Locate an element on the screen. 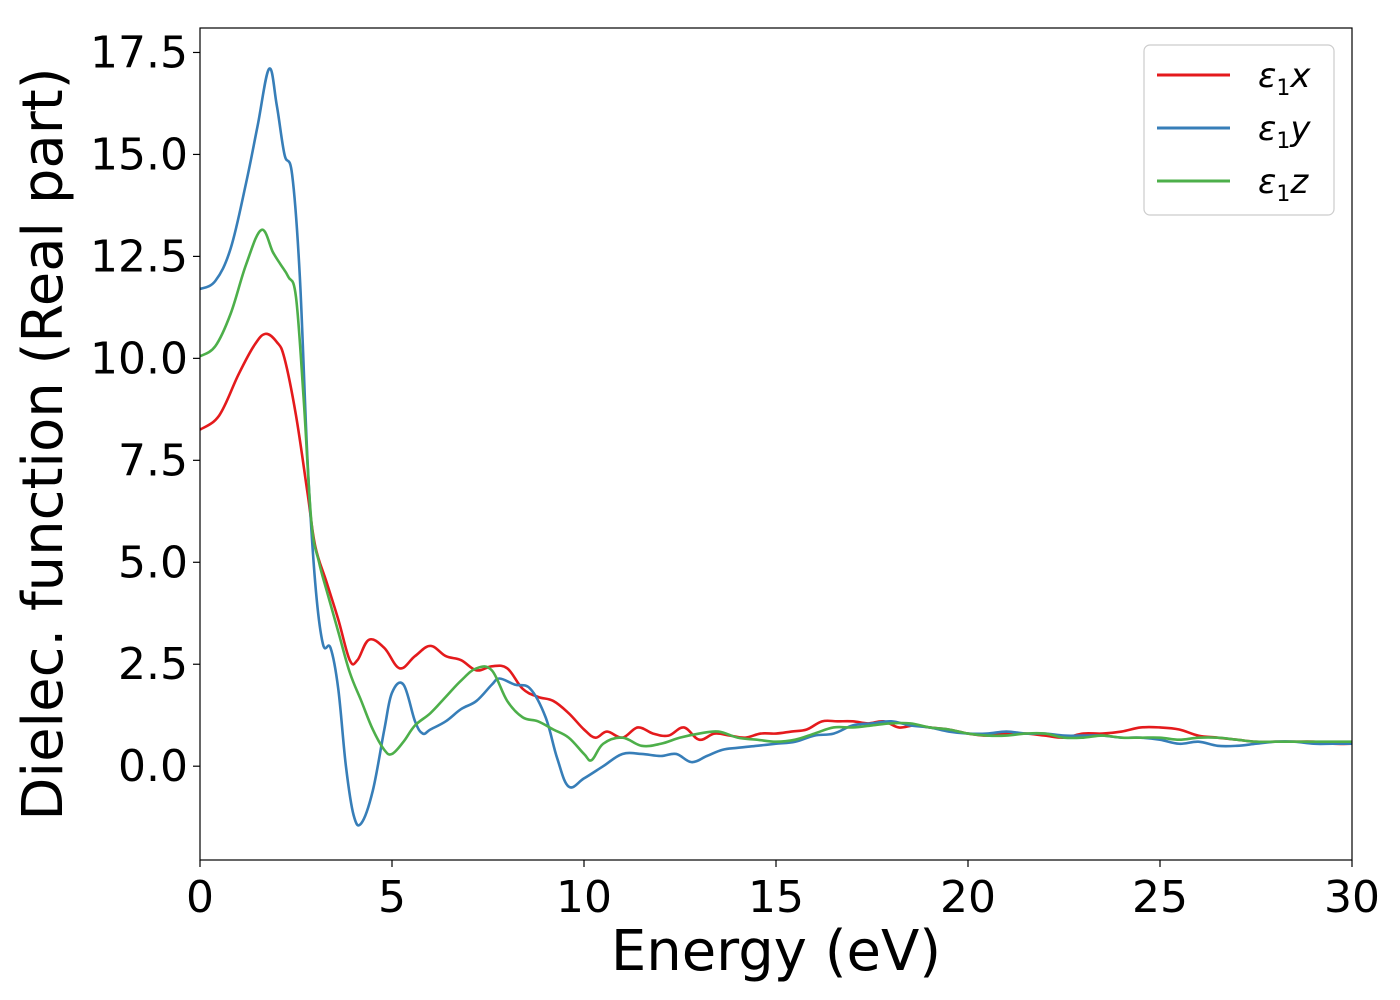  x-tick-label: 5 is located at coordinates (392, 897).